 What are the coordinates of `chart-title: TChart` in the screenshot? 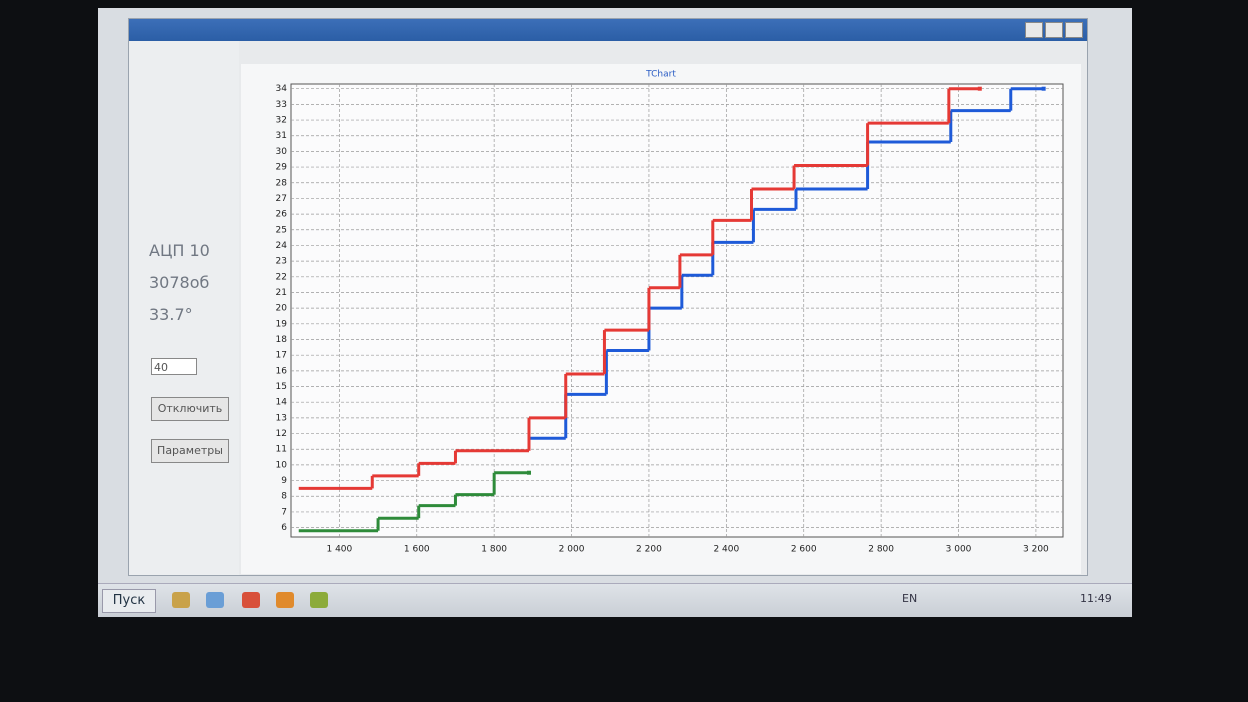 It's located at (660, 75).